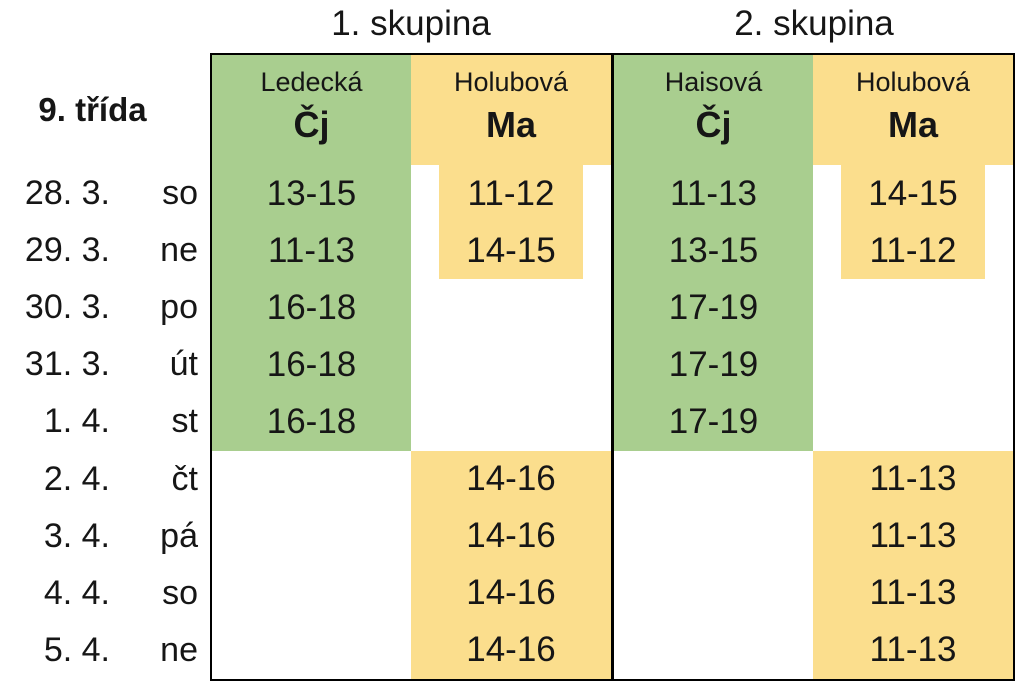 Image resolution: width=1024 pixels, height=695 pixels. Describe the element at coordinates (411, 23) in the screenshot. I see `group-1-header: 1. skupina` at that location.